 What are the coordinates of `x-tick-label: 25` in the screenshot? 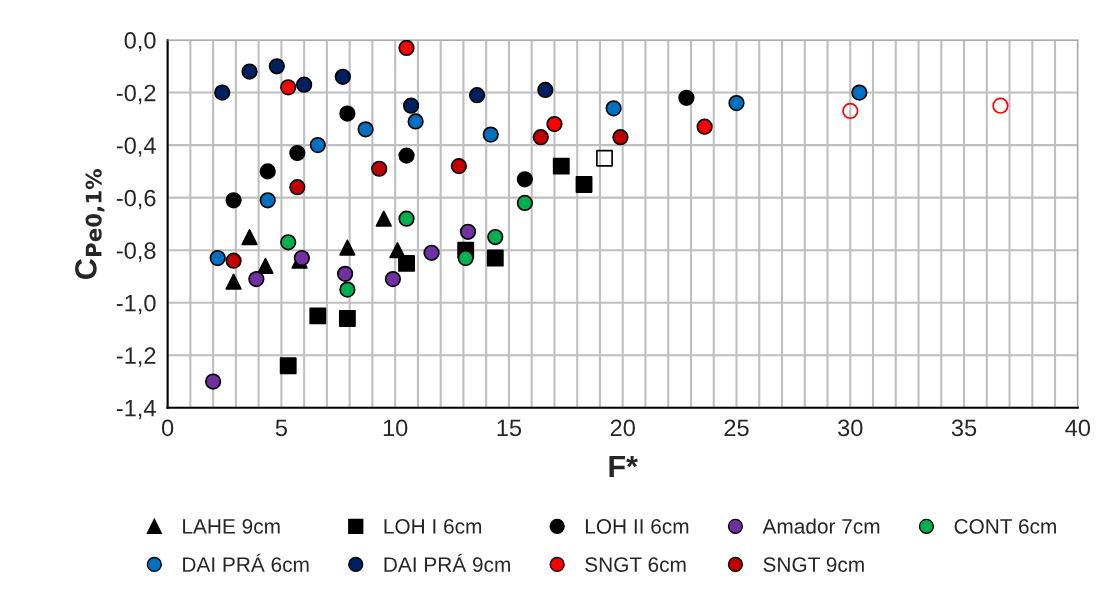 It's located at (736, 428).